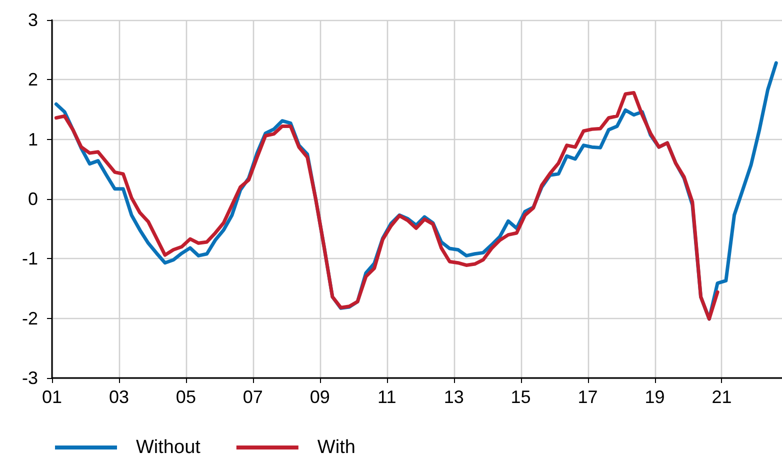 The width and height of the screenshot is (782, 464). Describe the element at coordinates (30, 378) in the screenshot. I see `y-tick-label: -3` at that location.